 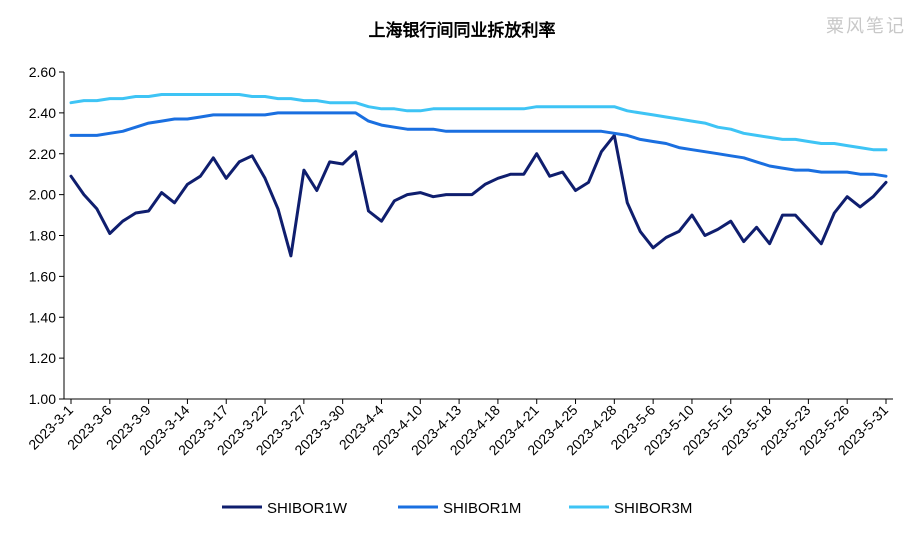 I want to click on chart-title: 上海银行间同业拆放利率, so click(x=462, y=30).